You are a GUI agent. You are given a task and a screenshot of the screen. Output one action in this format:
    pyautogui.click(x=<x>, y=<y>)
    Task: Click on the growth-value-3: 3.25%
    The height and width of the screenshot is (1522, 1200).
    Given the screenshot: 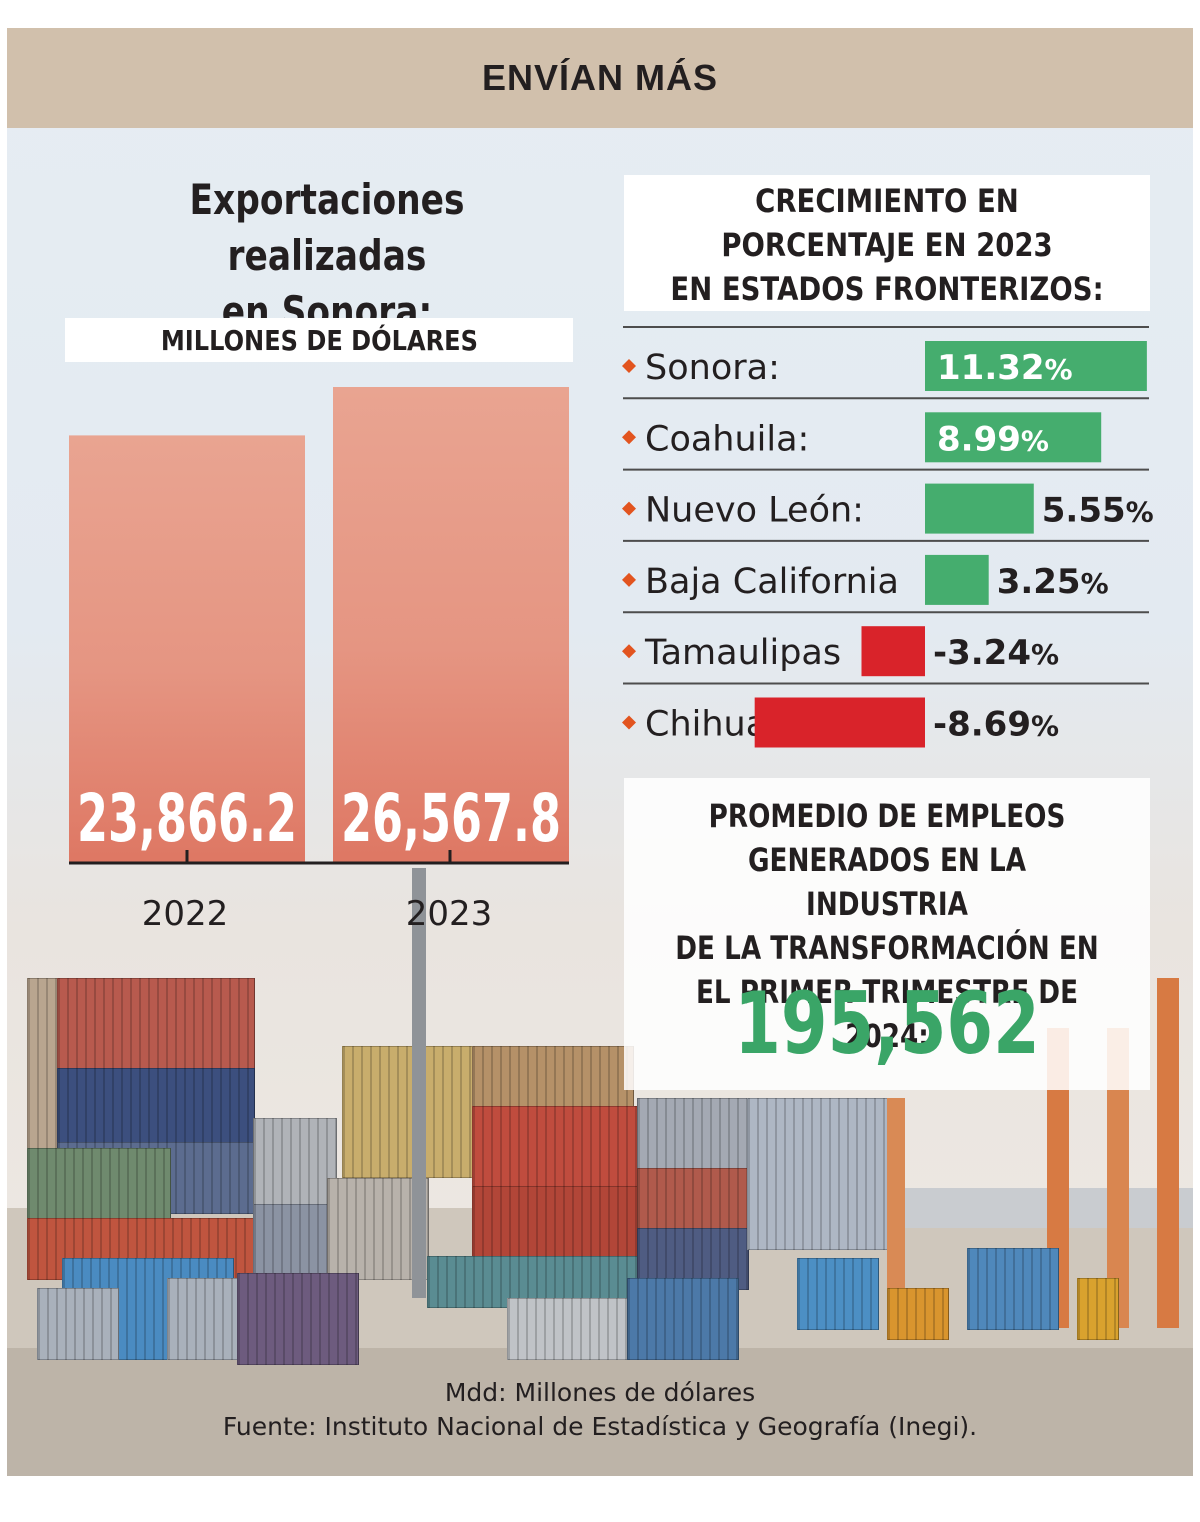 What is the action you would take?
    pyautogui.click(x=1053, y=582)
    